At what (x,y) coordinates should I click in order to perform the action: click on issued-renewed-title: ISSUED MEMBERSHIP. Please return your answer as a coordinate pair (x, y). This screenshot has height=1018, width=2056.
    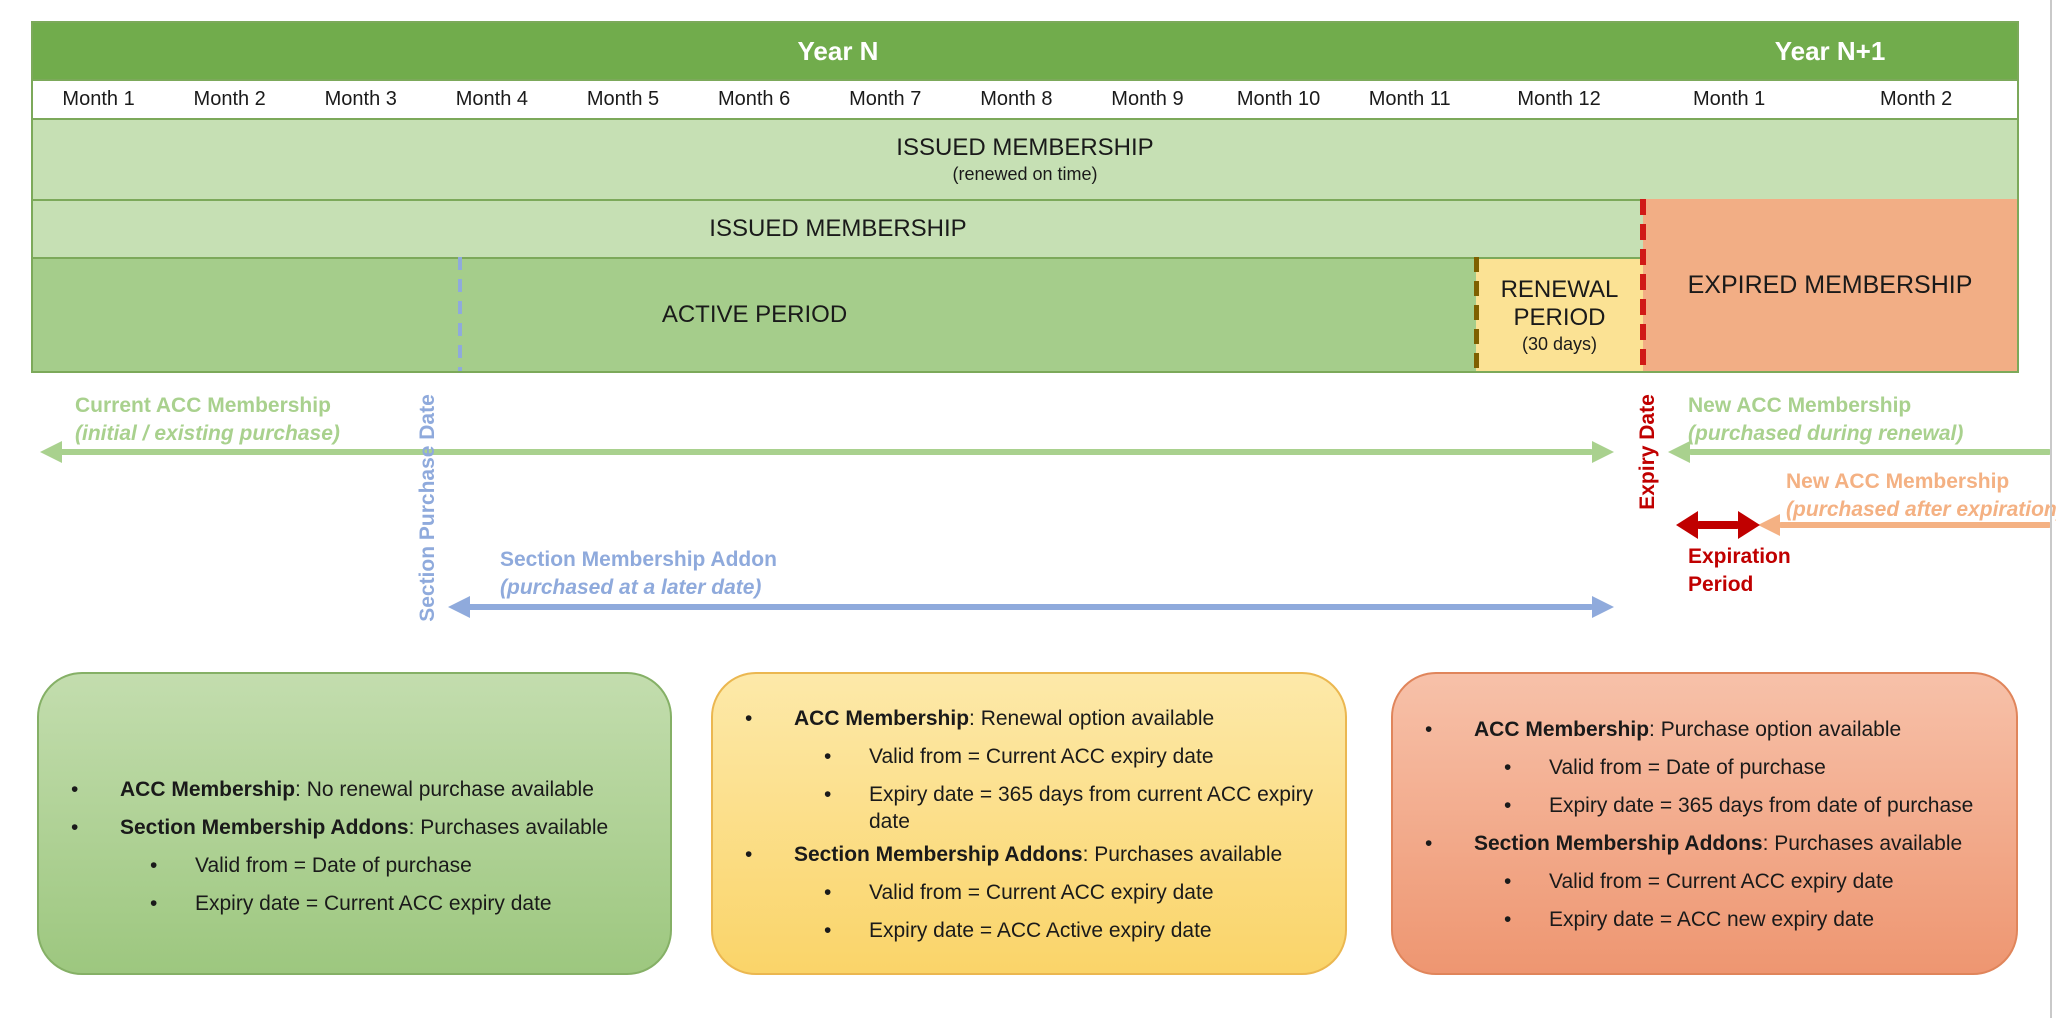
    Looking at the image, I should click on (1025, 147).